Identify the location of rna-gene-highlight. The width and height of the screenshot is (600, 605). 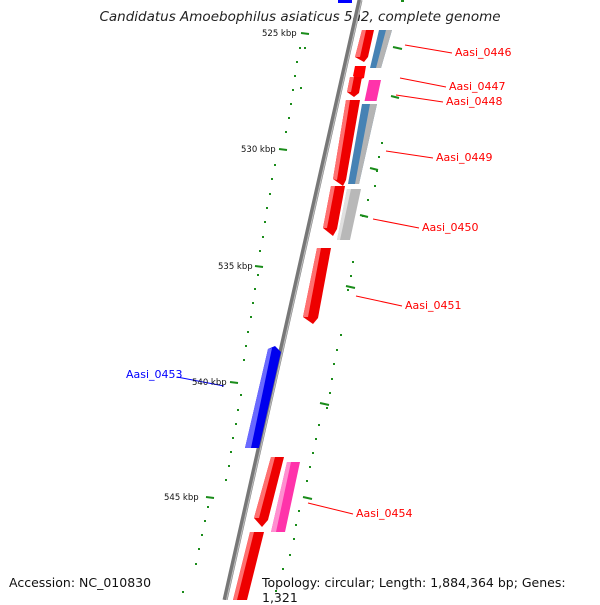
(281, 497).